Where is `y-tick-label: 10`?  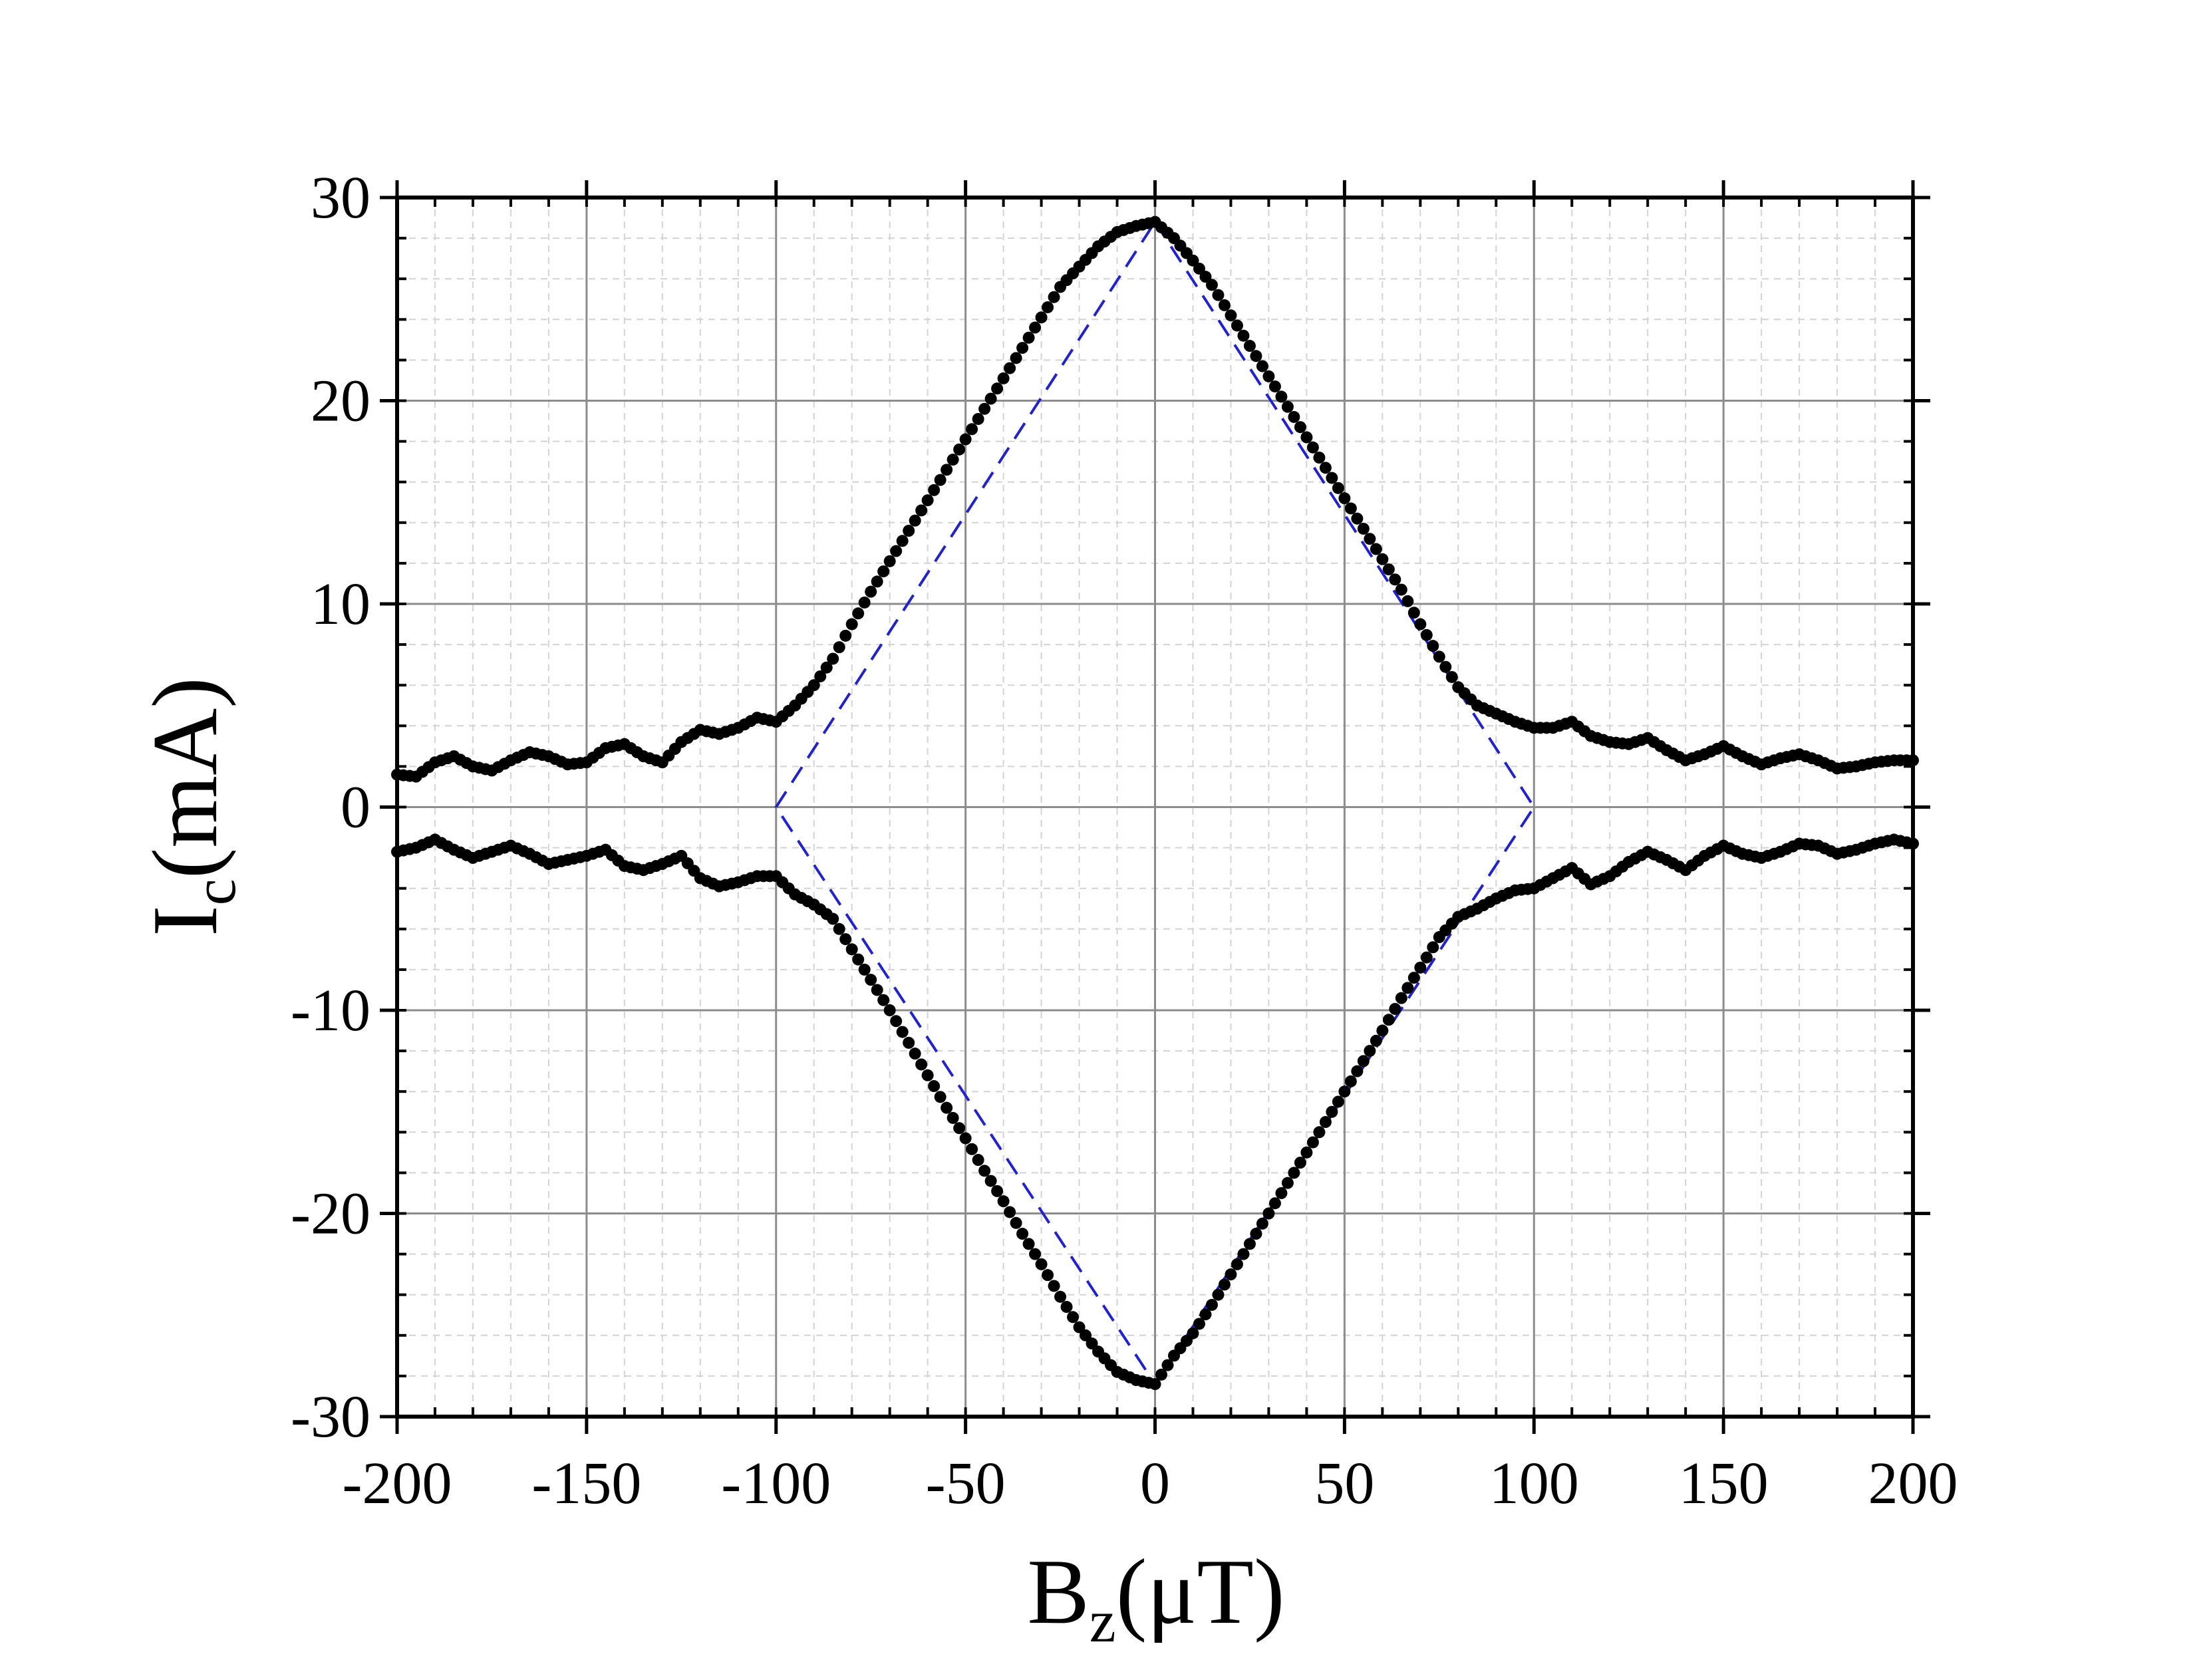 y-tick-label: 10 is located at coordinates (340, 604).